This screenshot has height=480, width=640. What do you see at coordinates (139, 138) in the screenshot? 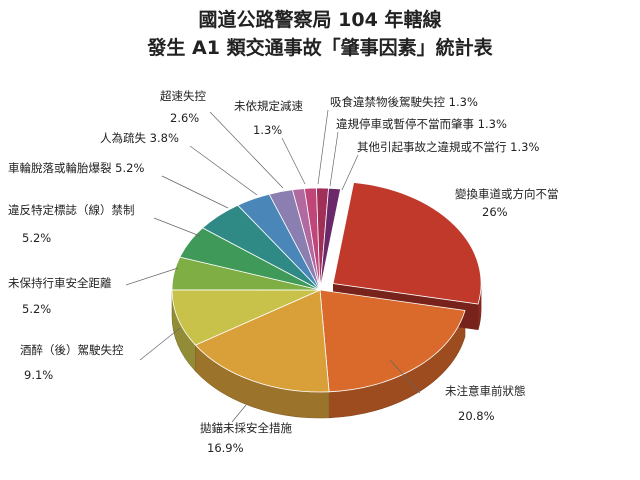
I see `slice-label-7: 人為疏失 3.8%` at bounding box center [139, 138].